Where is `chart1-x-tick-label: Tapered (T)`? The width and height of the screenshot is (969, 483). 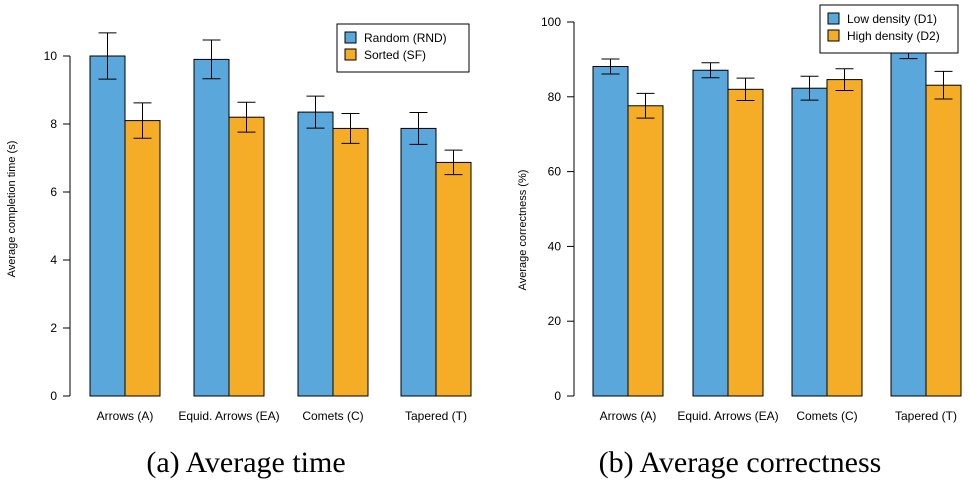
chart1-x-tick-label: Tapered (T) is located at coordinates (436, 416).